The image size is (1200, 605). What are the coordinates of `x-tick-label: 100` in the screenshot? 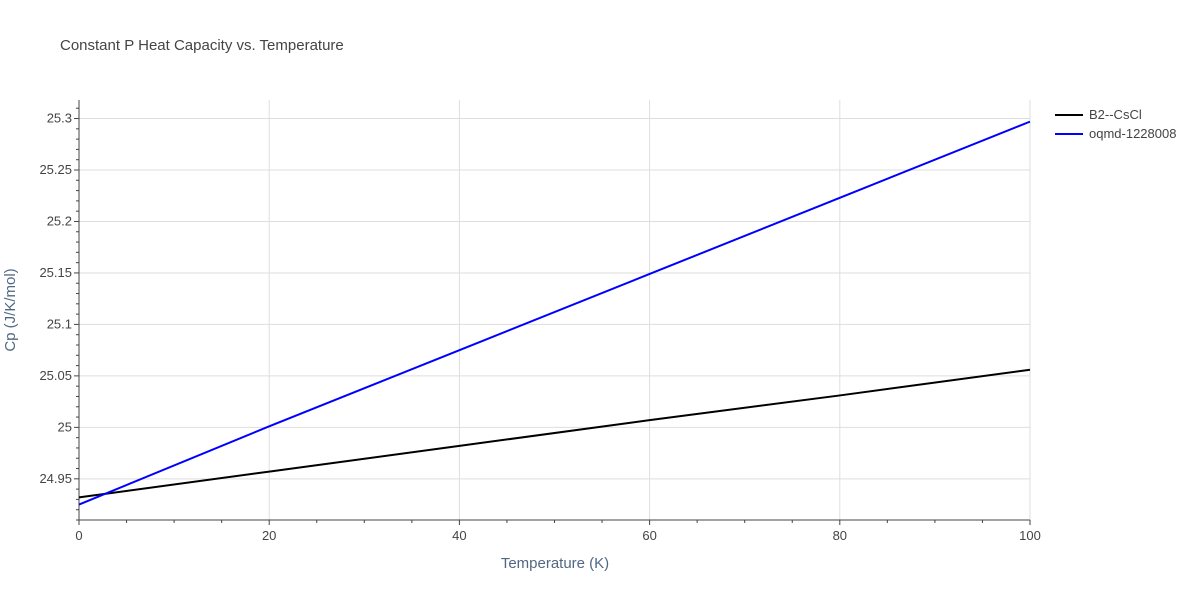 It's located at (1030, 535).